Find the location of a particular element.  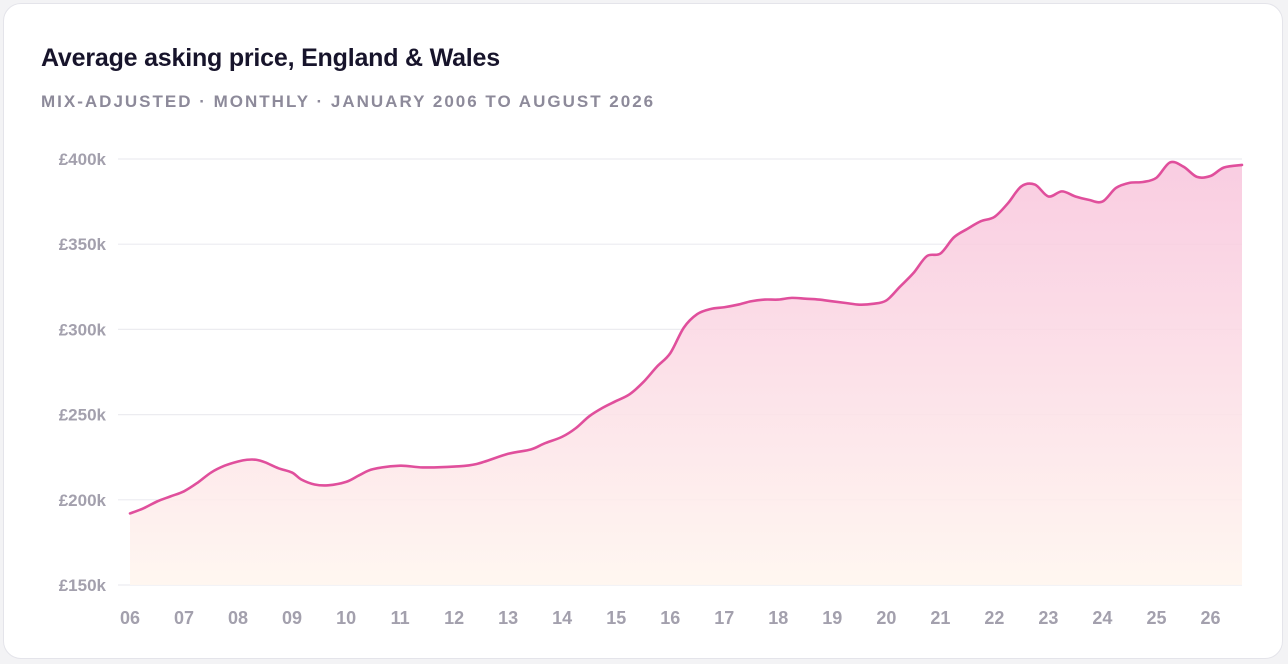

x-tick-label: 22 is located at coordinates (994, 618).